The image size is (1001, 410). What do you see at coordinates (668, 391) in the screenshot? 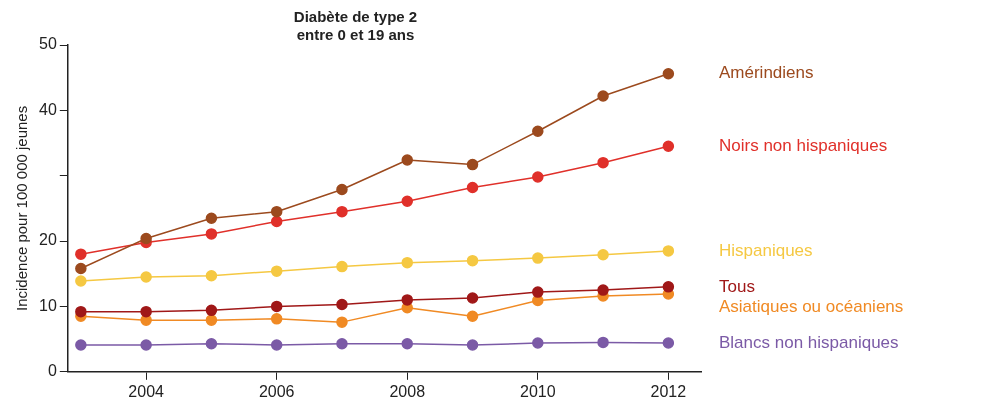
I see `x-tick-label: 2012` at bounding box center [668, 391].